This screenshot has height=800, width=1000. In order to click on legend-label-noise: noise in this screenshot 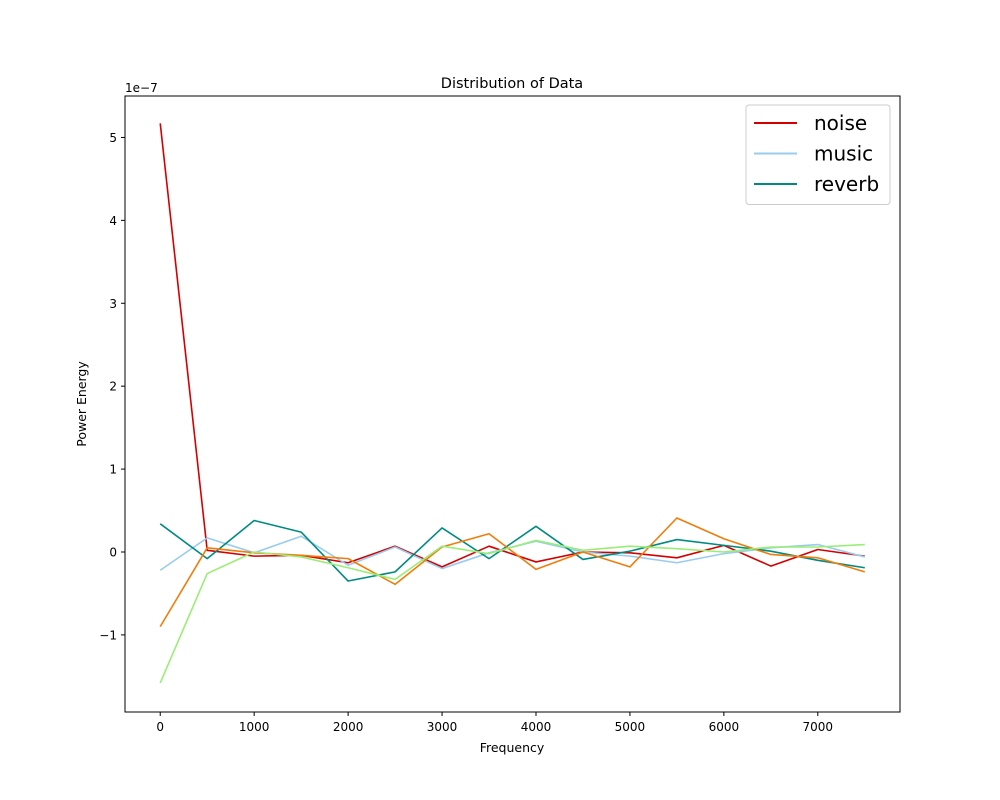, I will do `click(840, 123)`.